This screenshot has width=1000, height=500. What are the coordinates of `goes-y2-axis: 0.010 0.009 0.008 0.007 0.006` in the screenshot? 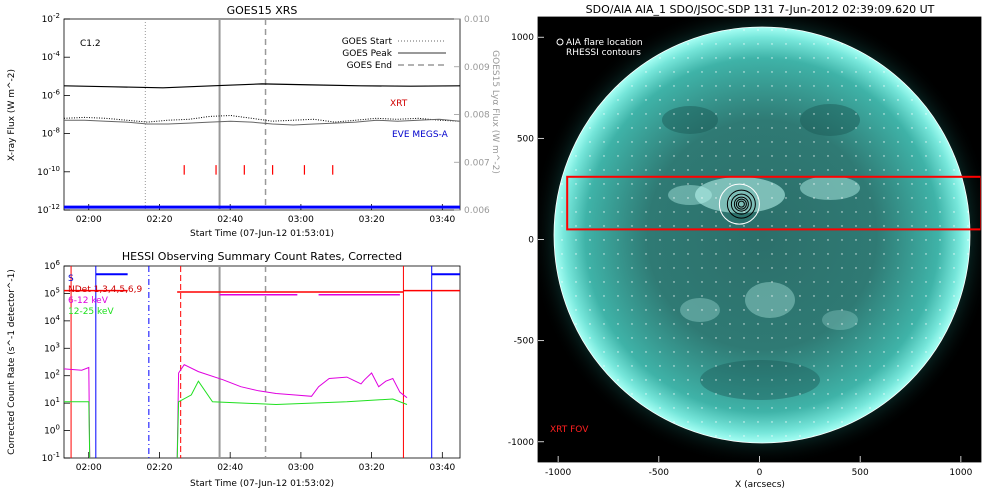 It's located at (472, 115).